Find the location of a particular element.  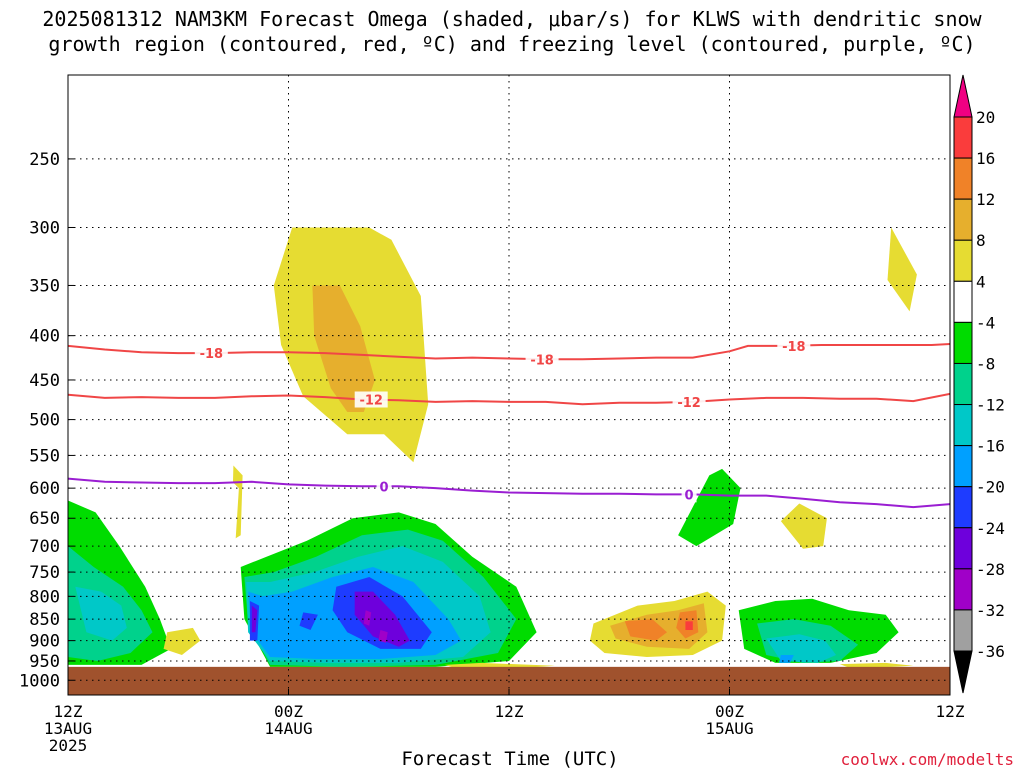

y-tick-label: 400 is located at coordinates (44, 337).